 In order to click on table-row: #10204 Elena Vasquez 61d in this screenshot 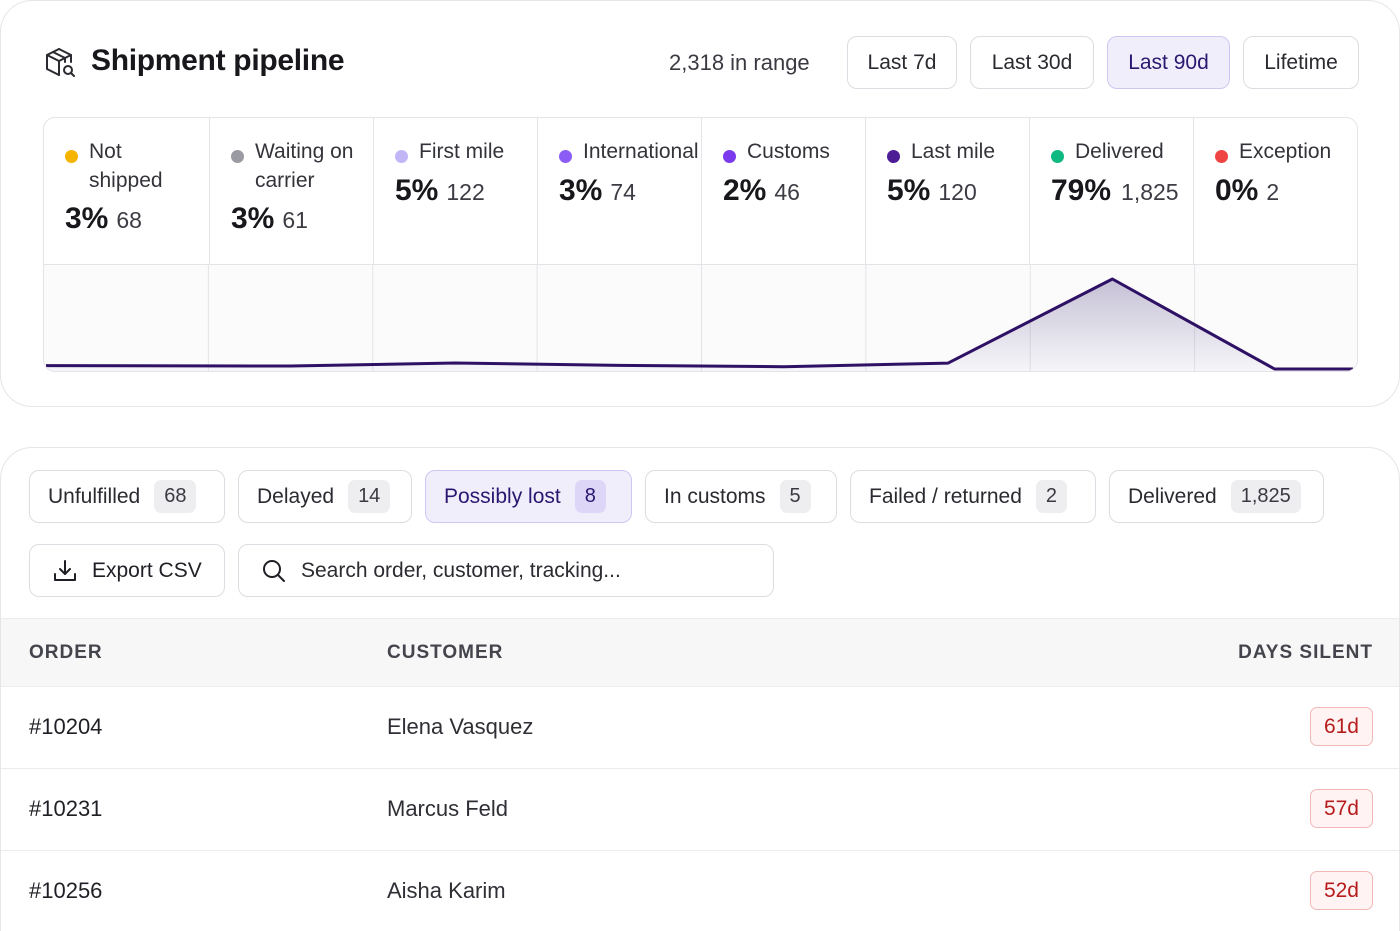, I will do `click(700, 727)`.